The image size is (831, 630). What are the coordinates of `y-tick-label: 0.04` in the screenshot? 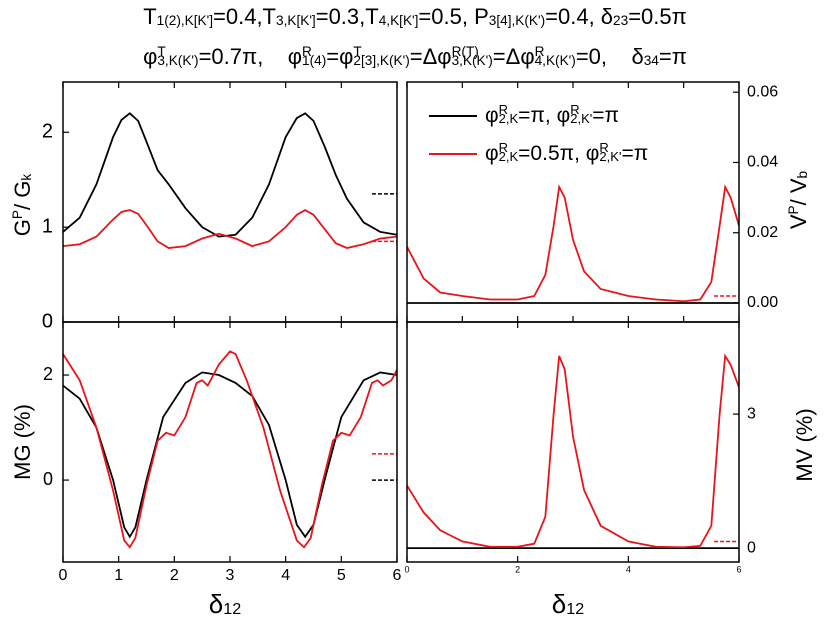 It's located at (762, 162).